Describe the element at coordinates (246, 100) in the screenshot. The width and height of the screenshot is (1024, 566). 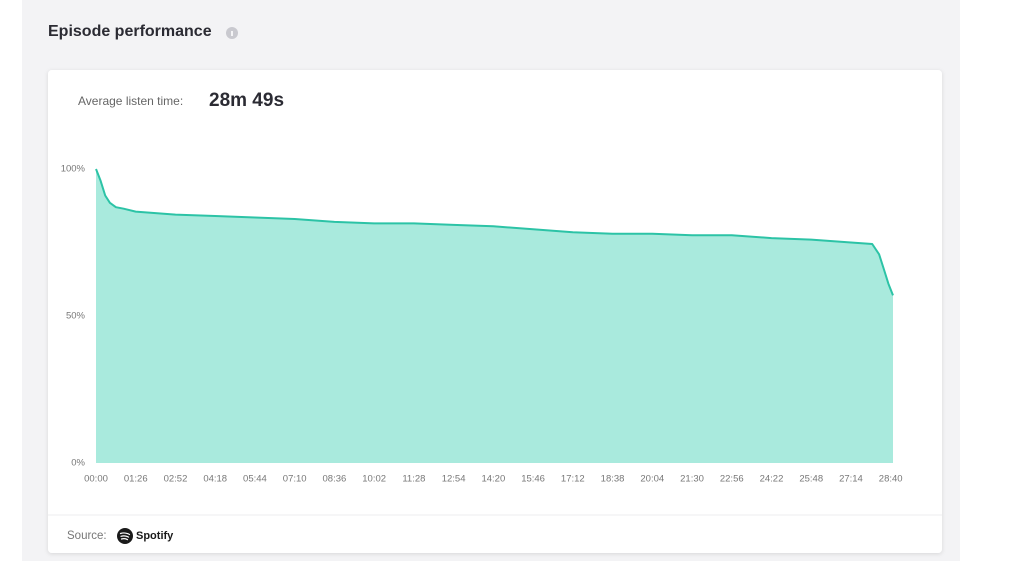
I see `summary-value: 28m 49s` at that location.